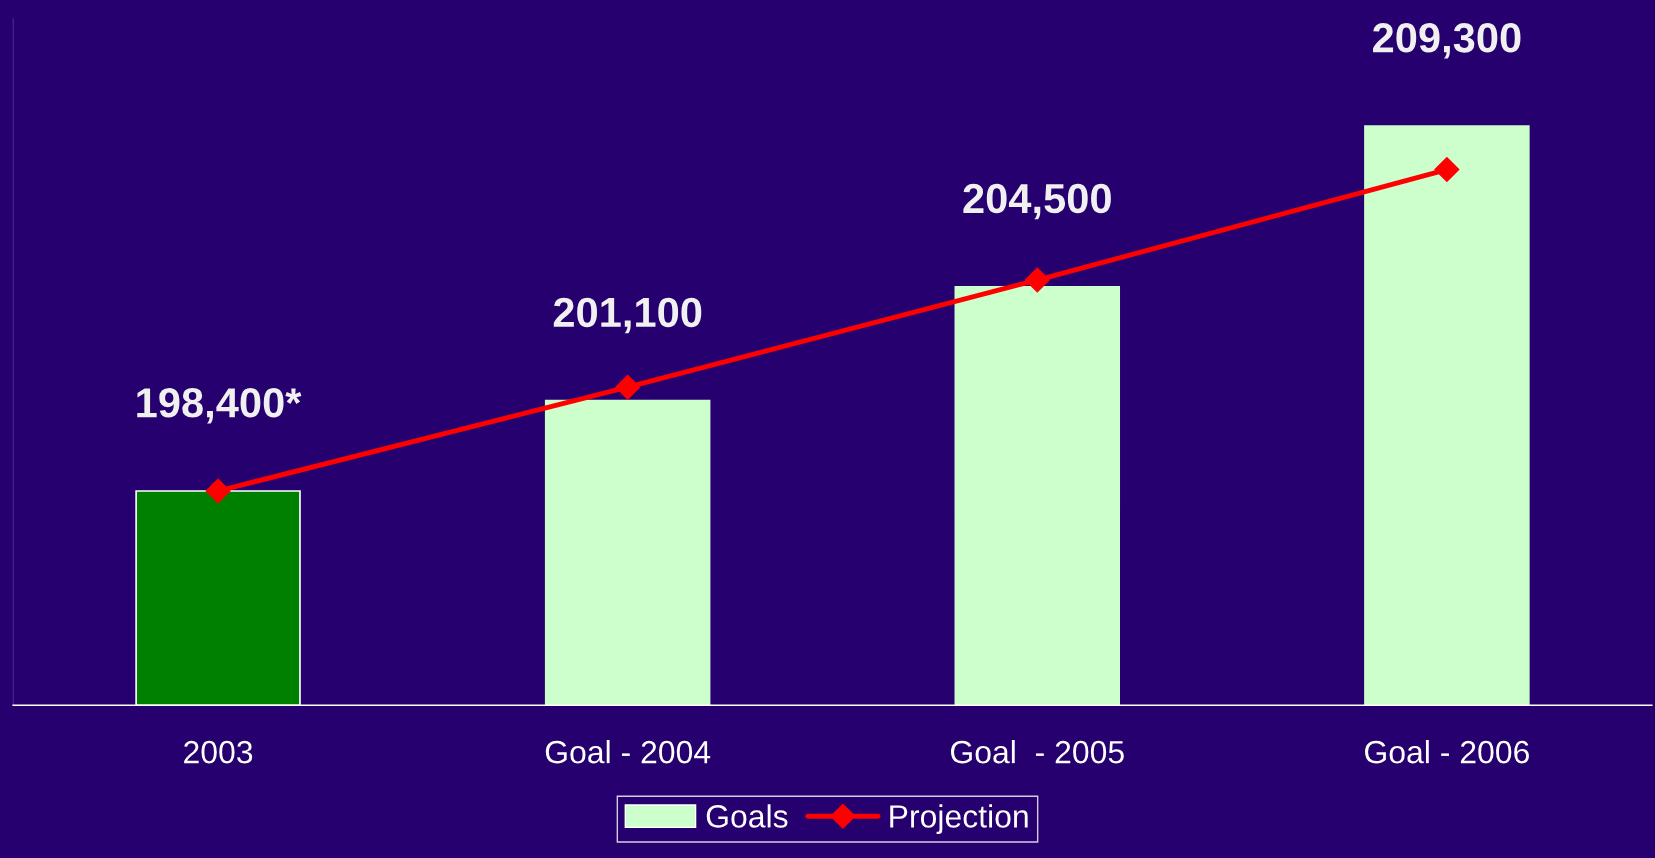 This screenshot has height=858, width=1655. I want to click on legend-label: Goals, so click(747, 816).